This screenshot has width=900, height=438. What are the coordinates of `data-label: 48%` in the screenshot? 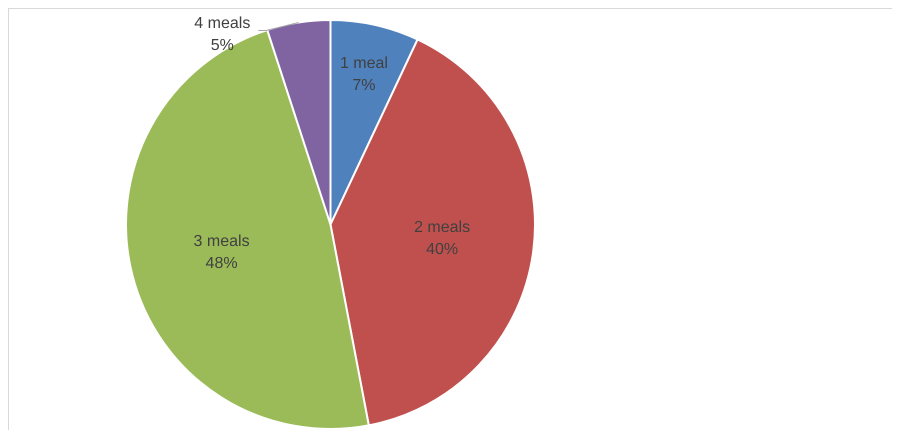 It's located at (222, 263).